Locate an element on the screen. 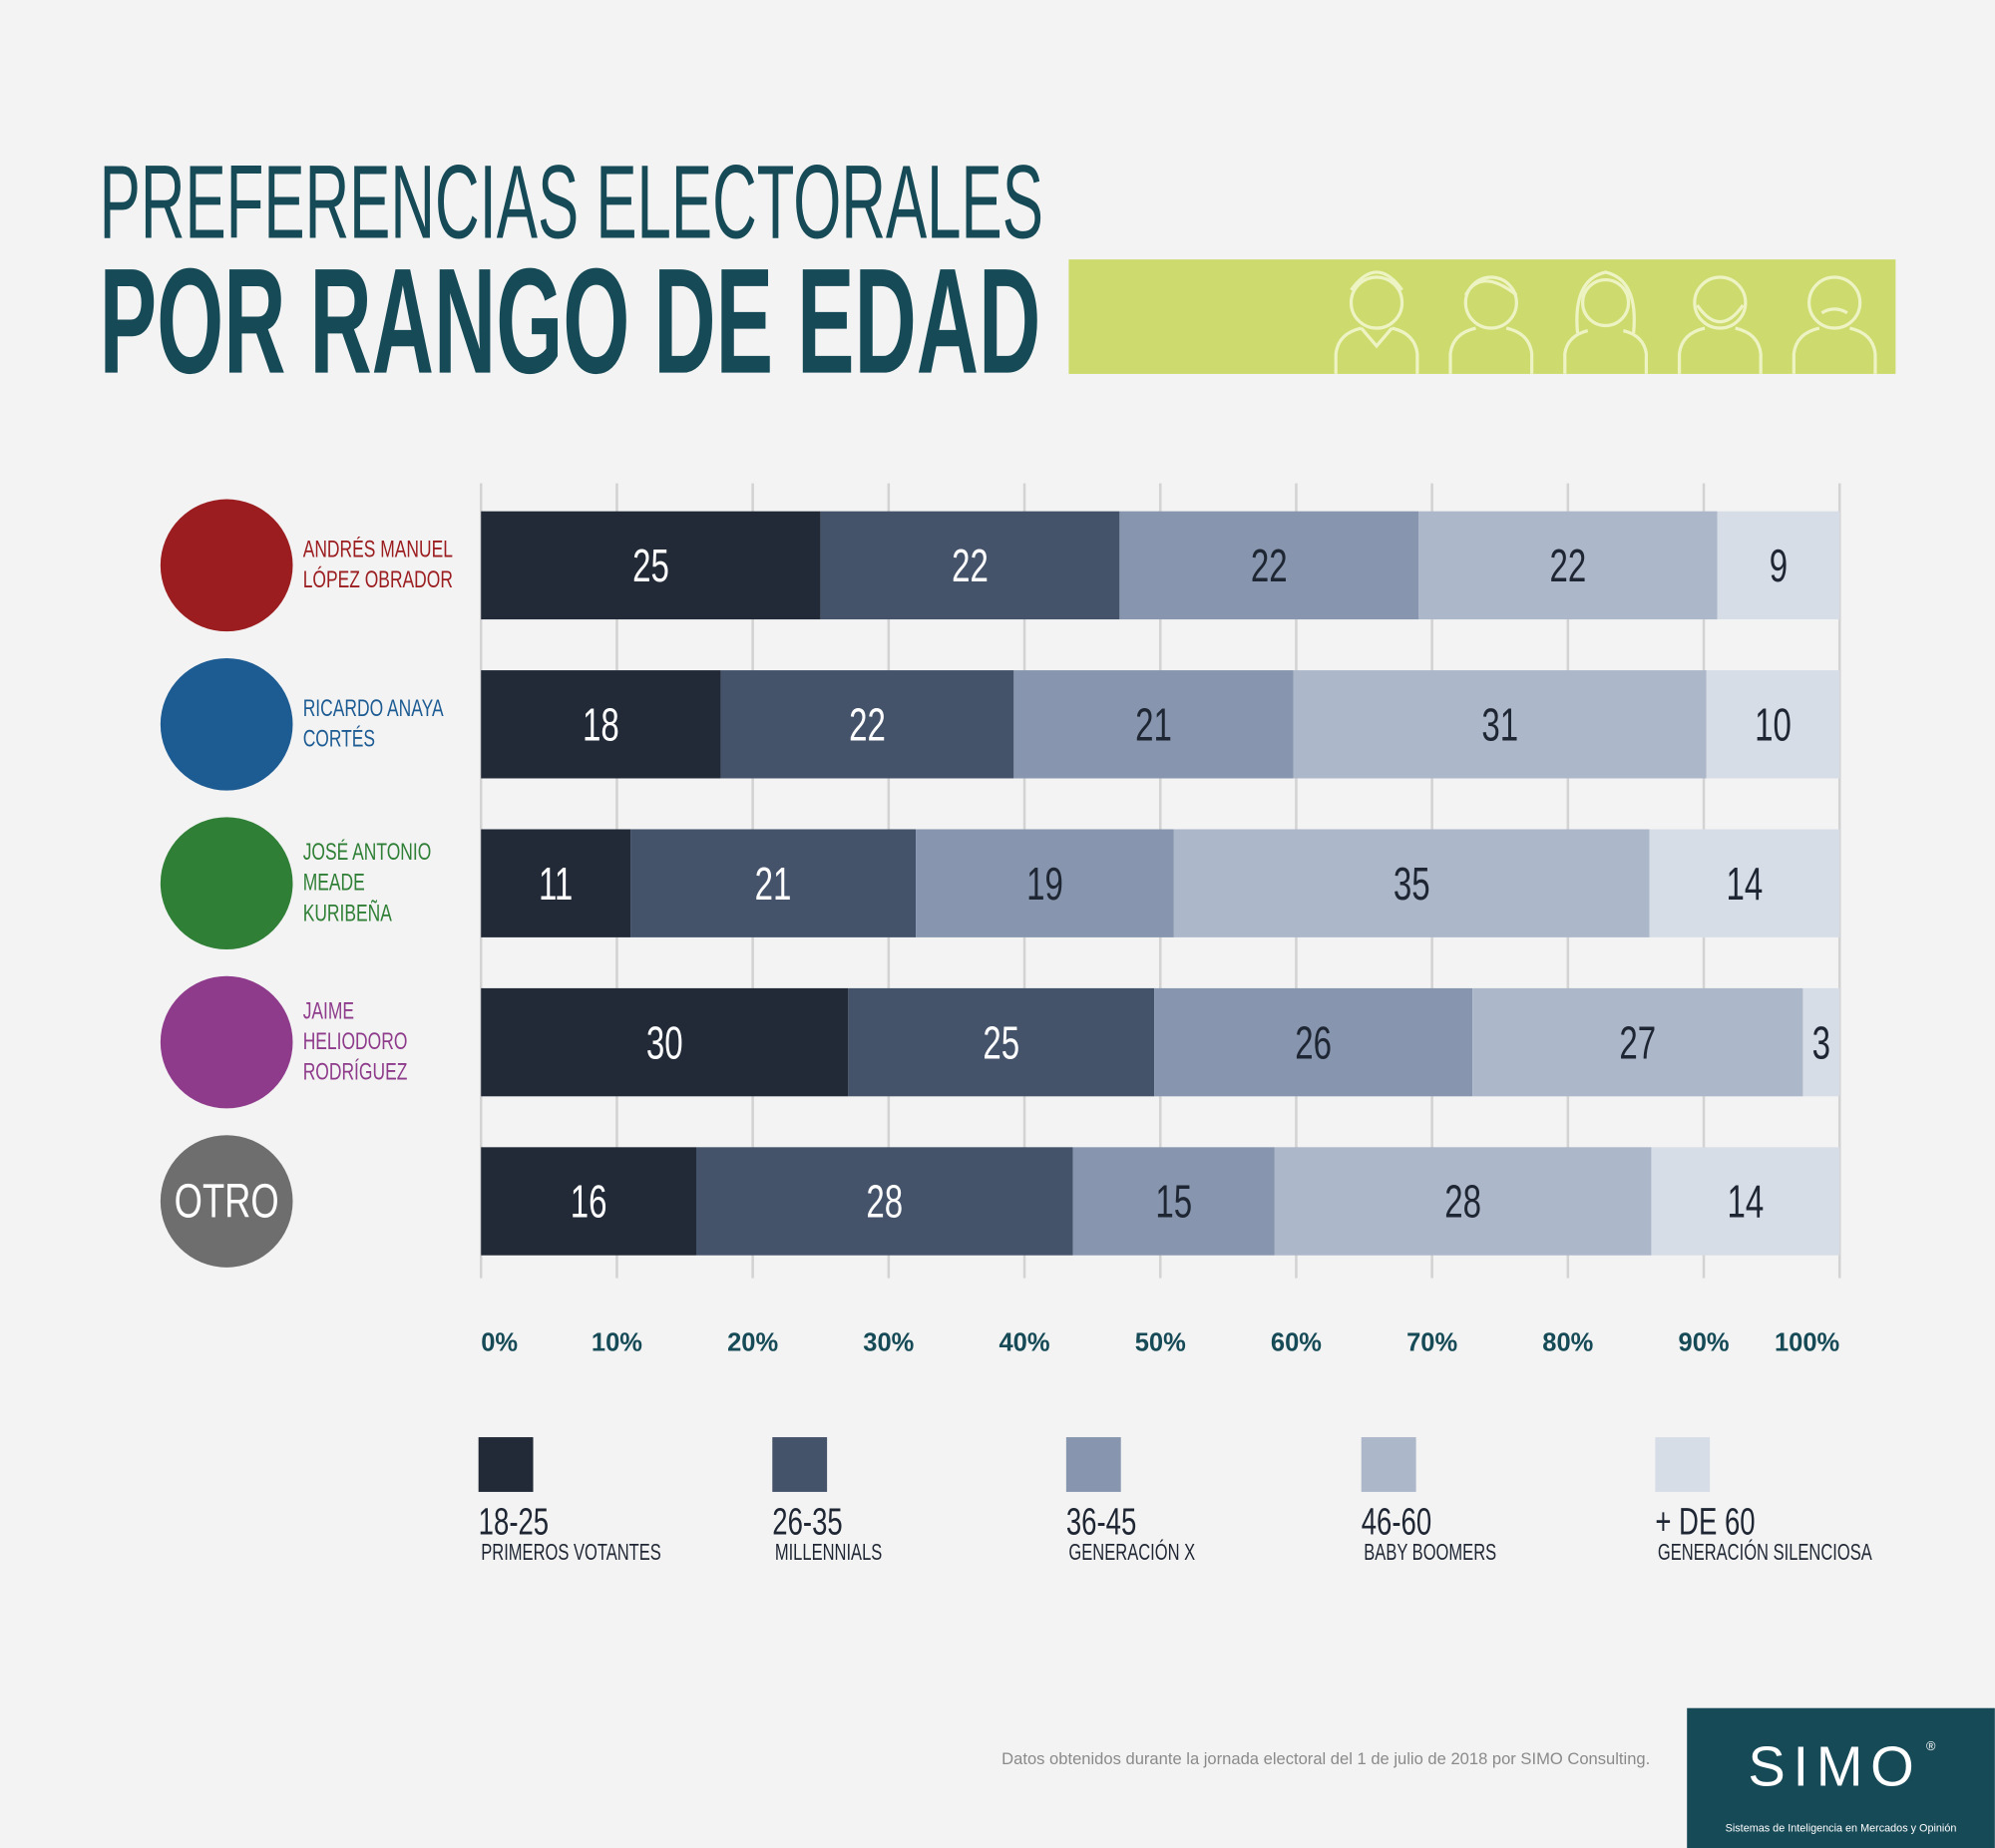  category-label-wrap: JAIME HELIODORO RODRÍGUEZ is located at coordinates (418, 1042).